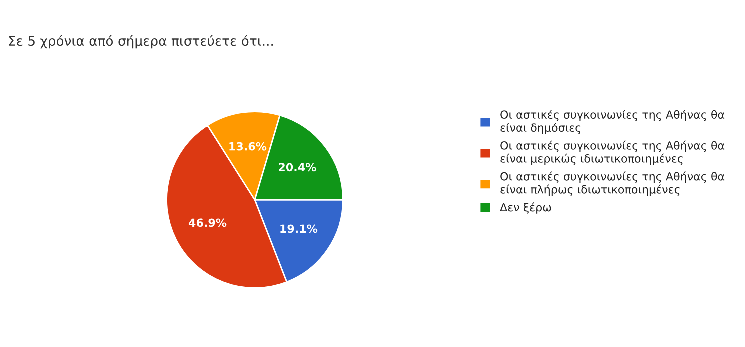 This screenshot has height=347, width=745. What do you see at coordinates (248, 146) in the screenshot?
I see `data-label: 13.6%` at bounding box center [248, 146].